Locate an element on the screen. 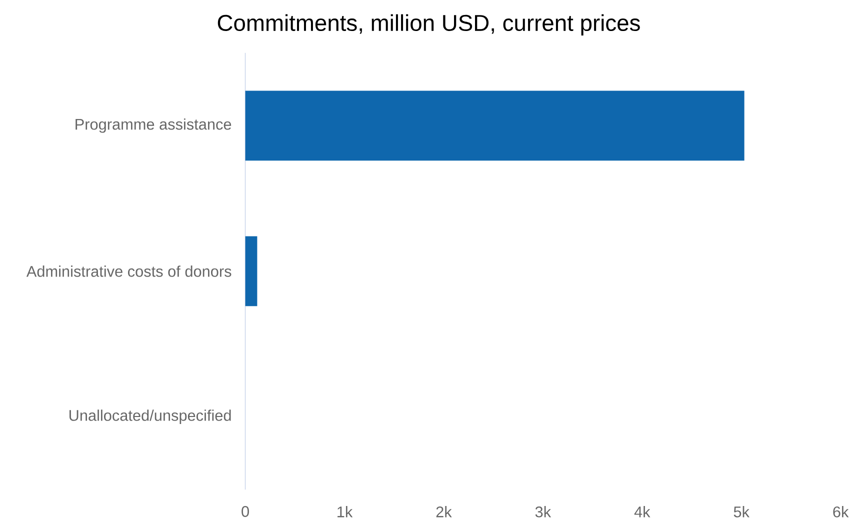 Image resolution: width=852 pixels, height=521 pixels. x-tick-label: 2k is located at coordinates (444, 512).